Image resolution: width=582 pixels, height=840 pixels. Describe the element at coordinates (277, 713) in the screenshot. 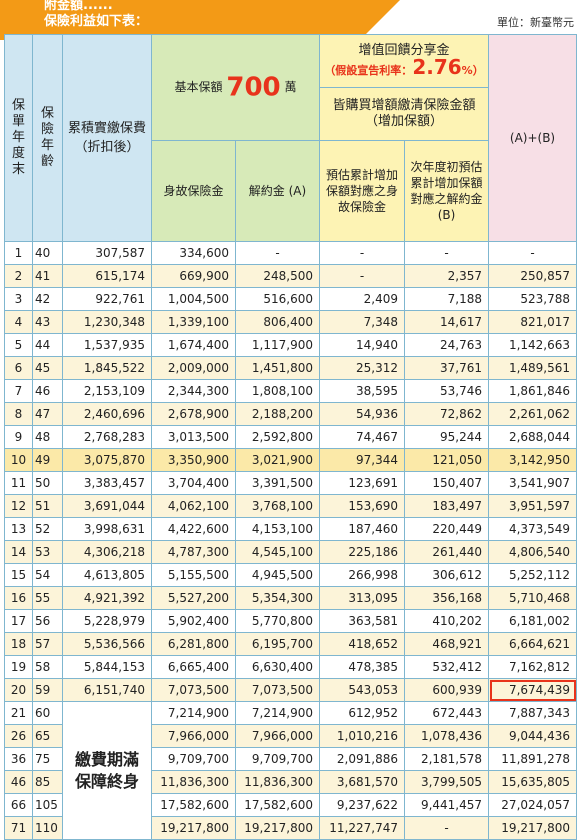

I see `cell-surrender-value: 7,214,900` at that location.